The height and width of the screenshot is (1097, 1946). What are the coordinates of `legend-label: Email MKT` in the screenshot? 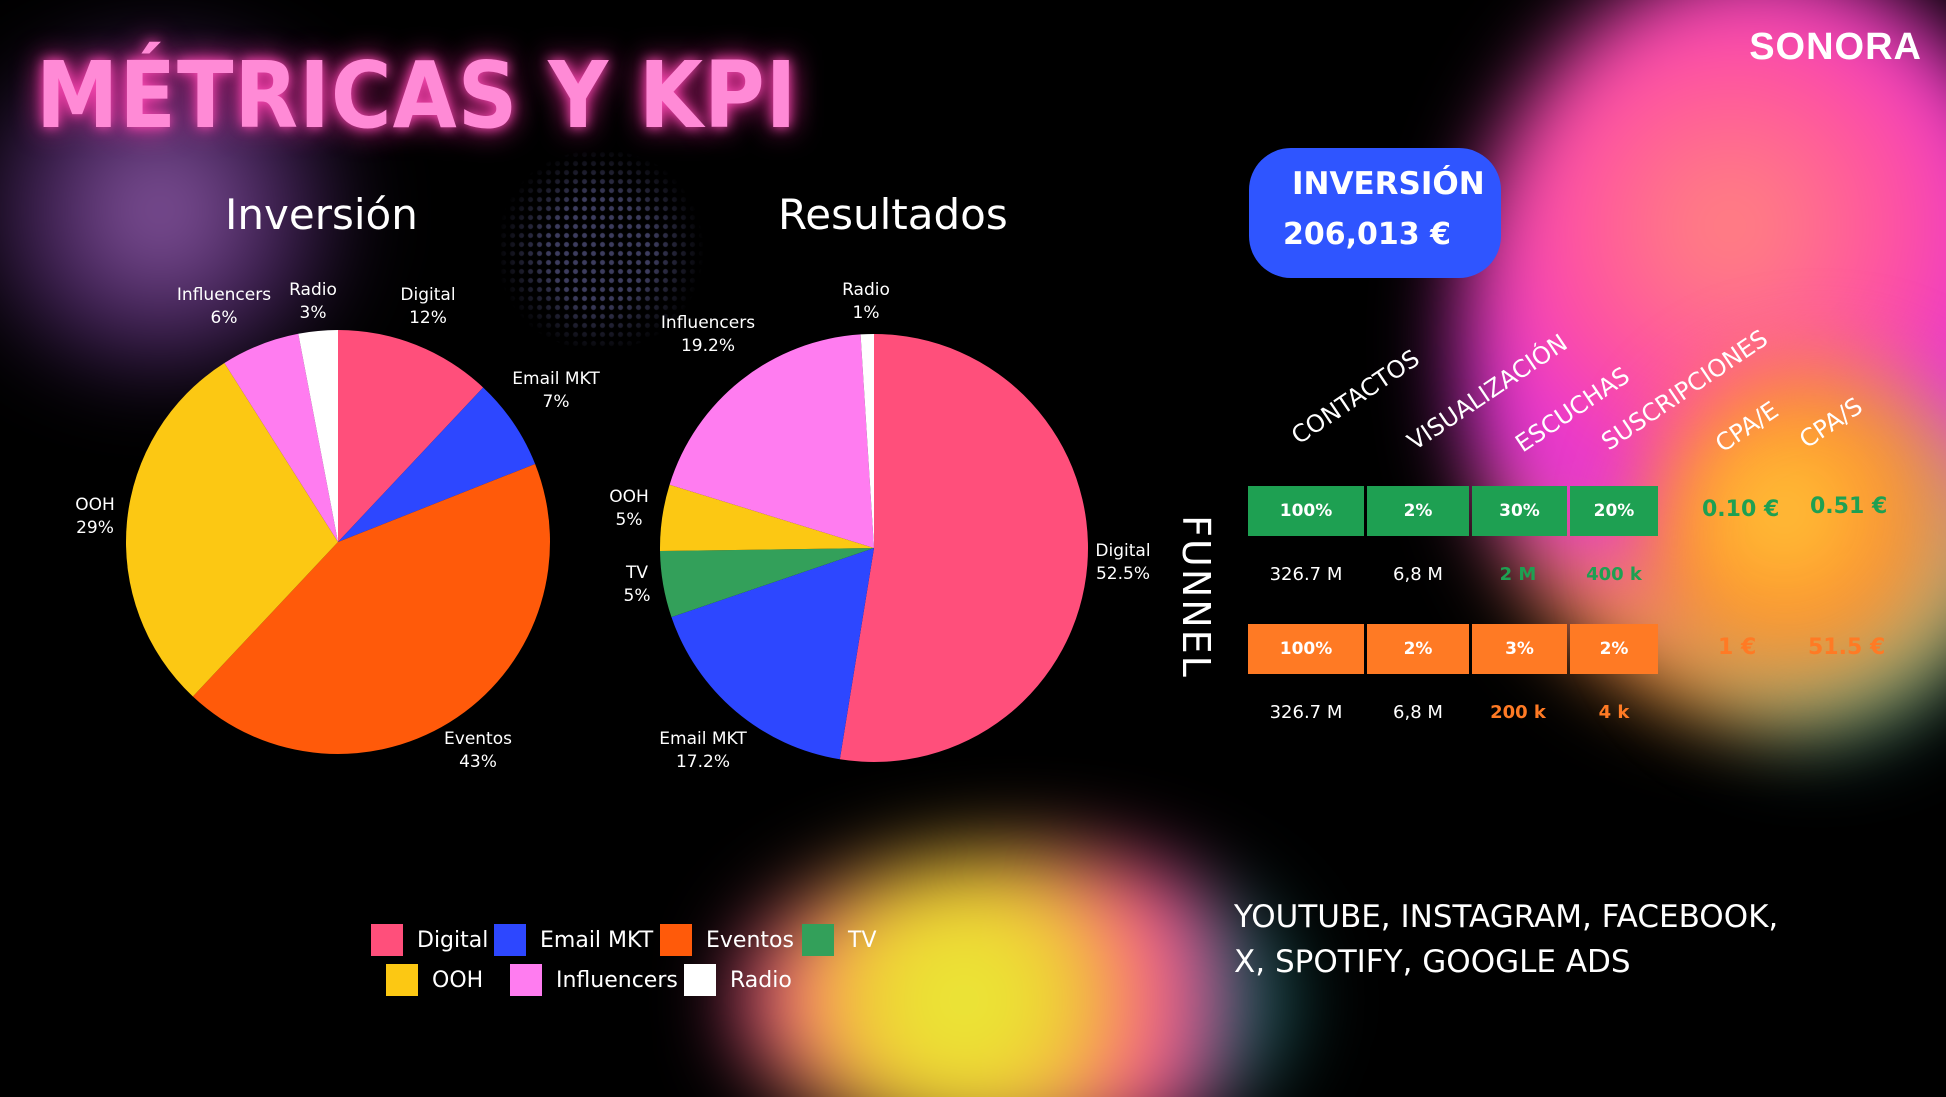 It's located at (597, 940).